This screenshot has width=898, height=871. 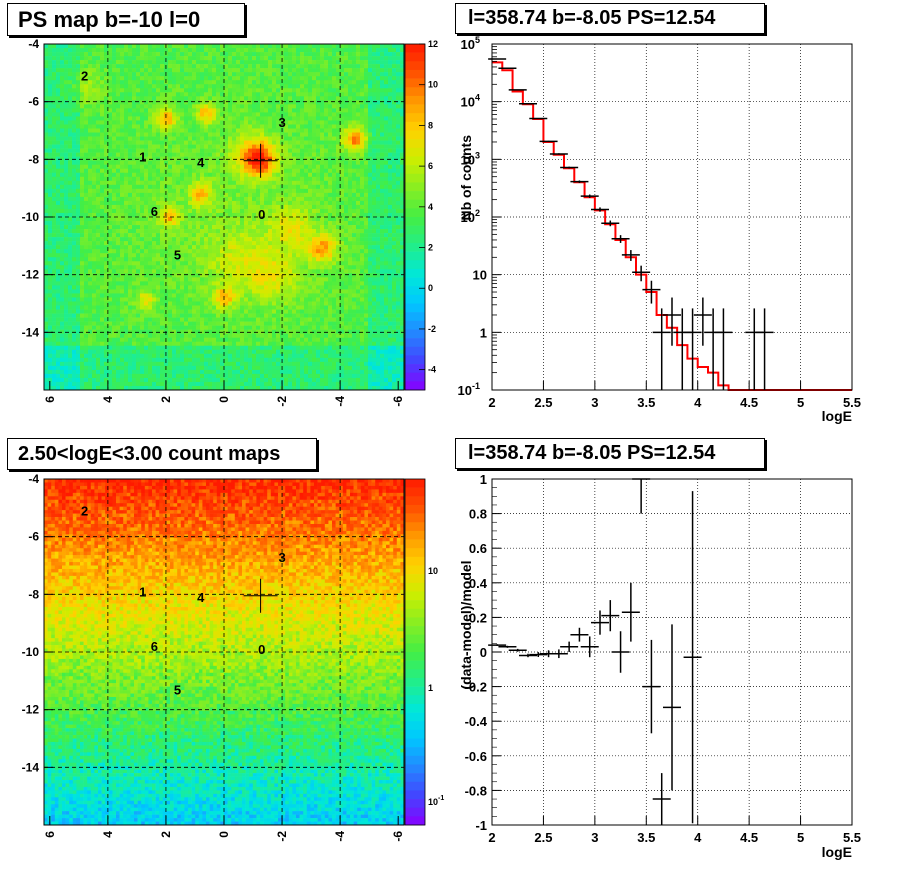 I want to click on ps-map-title: PS map b=-10 l=0, so click(x=126, y=19).